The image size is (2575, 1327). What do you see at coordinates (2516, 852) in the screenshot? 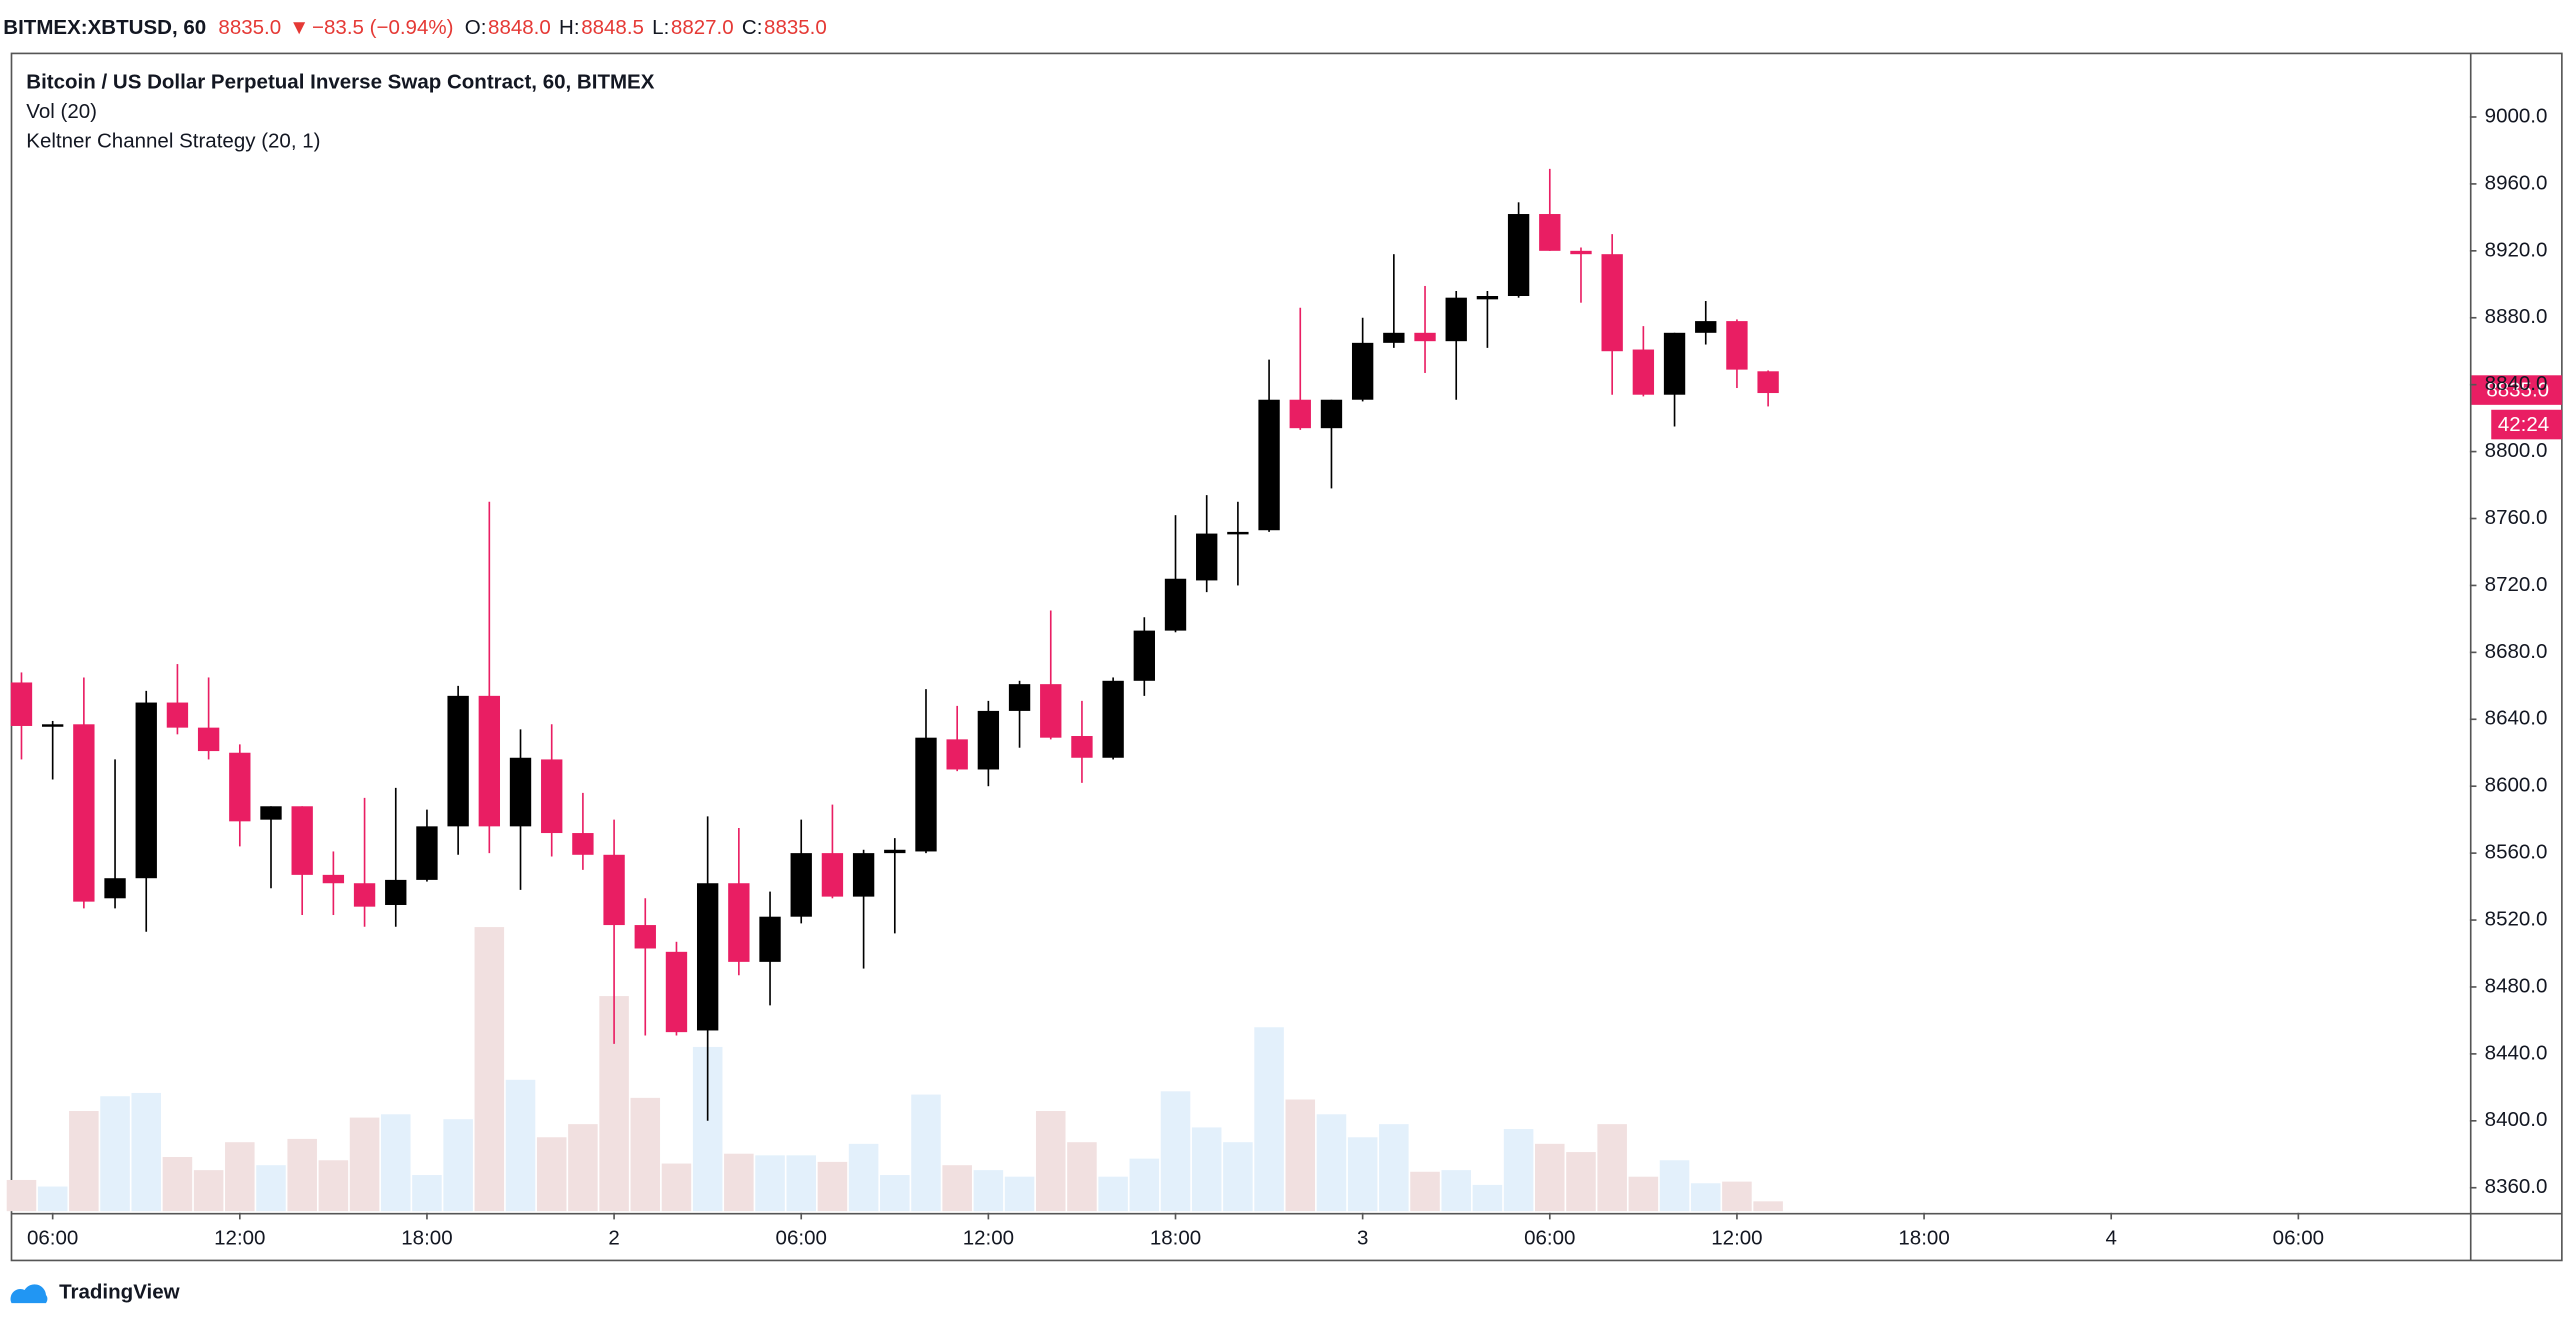
I see `y-tick-label: 8560.0` at bounding box center [2516, 852].